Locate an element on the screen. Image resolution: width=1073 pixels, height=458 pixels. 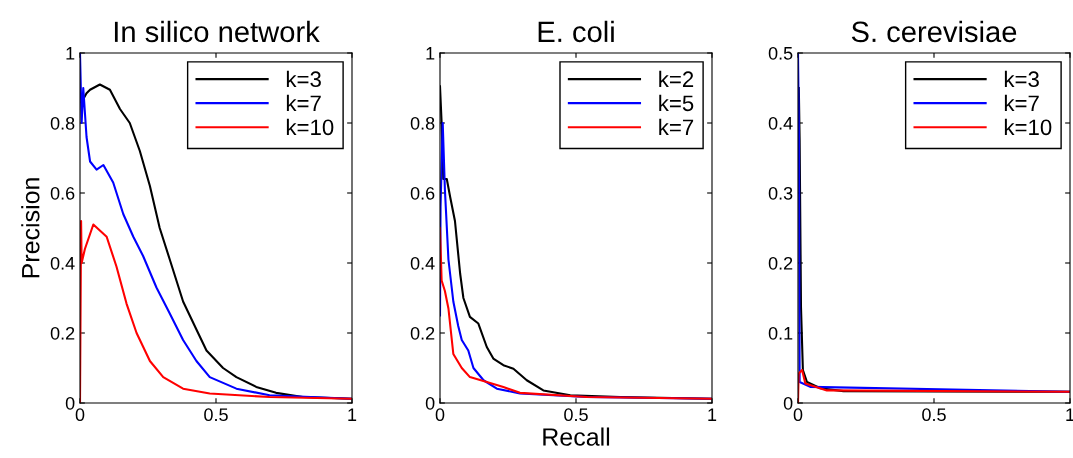
legend-label: k=2 is located at coordinates (676, 78).